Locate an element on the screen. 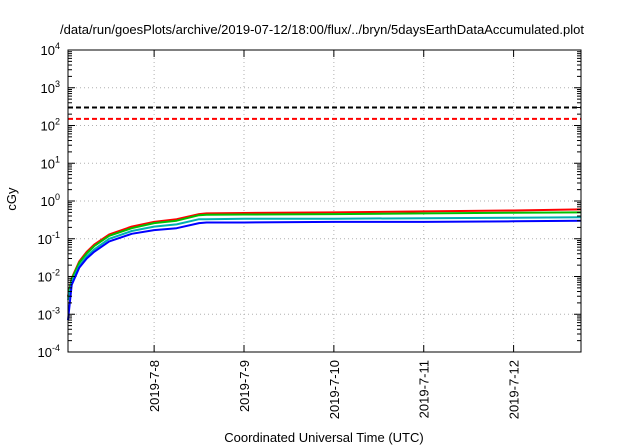 This screenshot has height=448, width=640. y-tick-label: 10⁻² is located at coordinates (49, 276).